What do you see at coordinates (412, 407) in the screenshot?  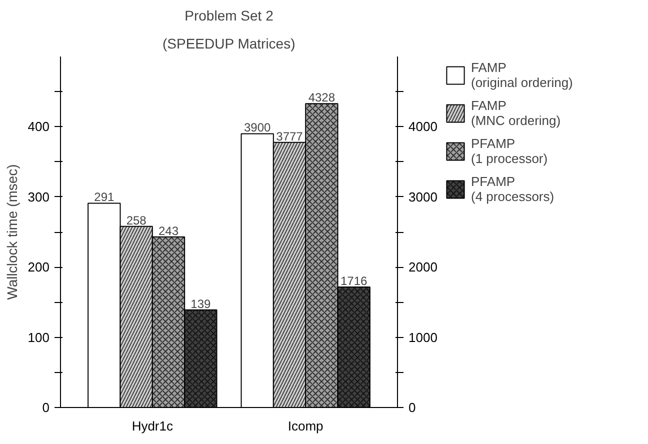 I see `y2-tick-label: 0` at bounding box center [412, 407].